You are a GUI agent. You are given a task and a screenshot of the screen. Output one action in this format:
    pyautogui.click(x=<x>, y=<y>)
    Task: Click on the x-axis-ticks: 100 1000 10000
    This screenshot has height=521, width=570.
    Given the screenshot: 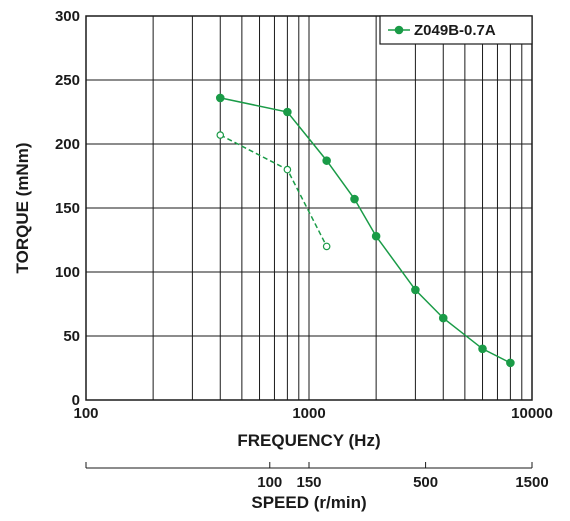 What is the action you would take?
    pyautogui.click(x=312, y=413)
    